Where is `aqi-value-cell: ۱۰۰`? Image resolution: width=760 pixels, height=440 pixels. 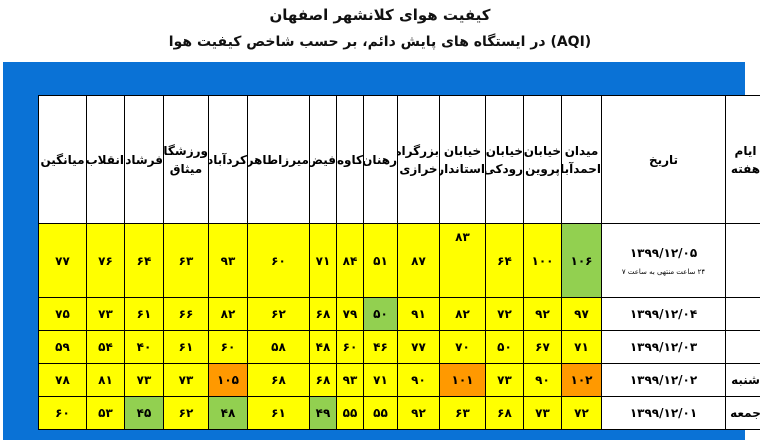 aqi-value-cell: ۱۰۰ is located at coordinates (542, 260).